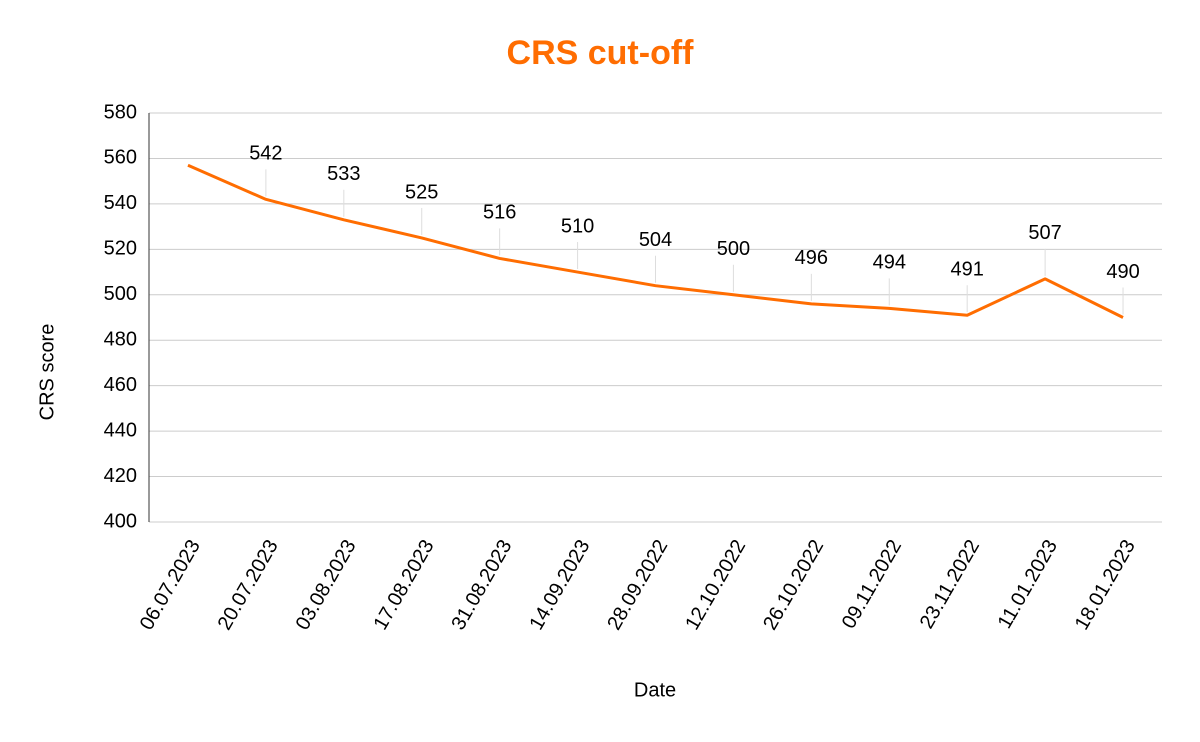 Image resolution: width=1200 pixels, height=742 pixels. Describe the element at coordinates (248, 585) in the screenshot. I see `x-tick-label: 20.07.2023` at that location.